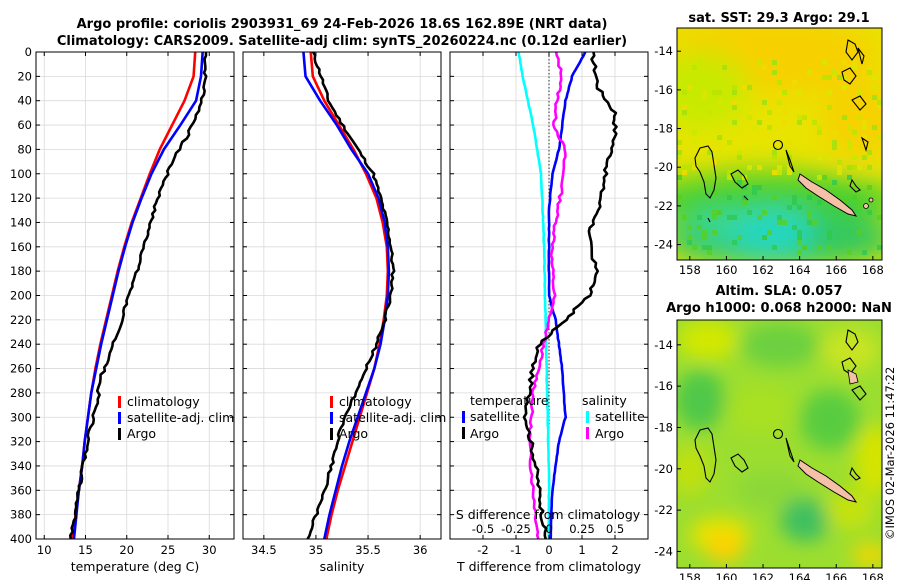 Image resolution: width=900 pixels, height=580 pixels. Describe the element at coordinates (21, 320) in the screenshot. I see `ytick-label: 220` at that location.